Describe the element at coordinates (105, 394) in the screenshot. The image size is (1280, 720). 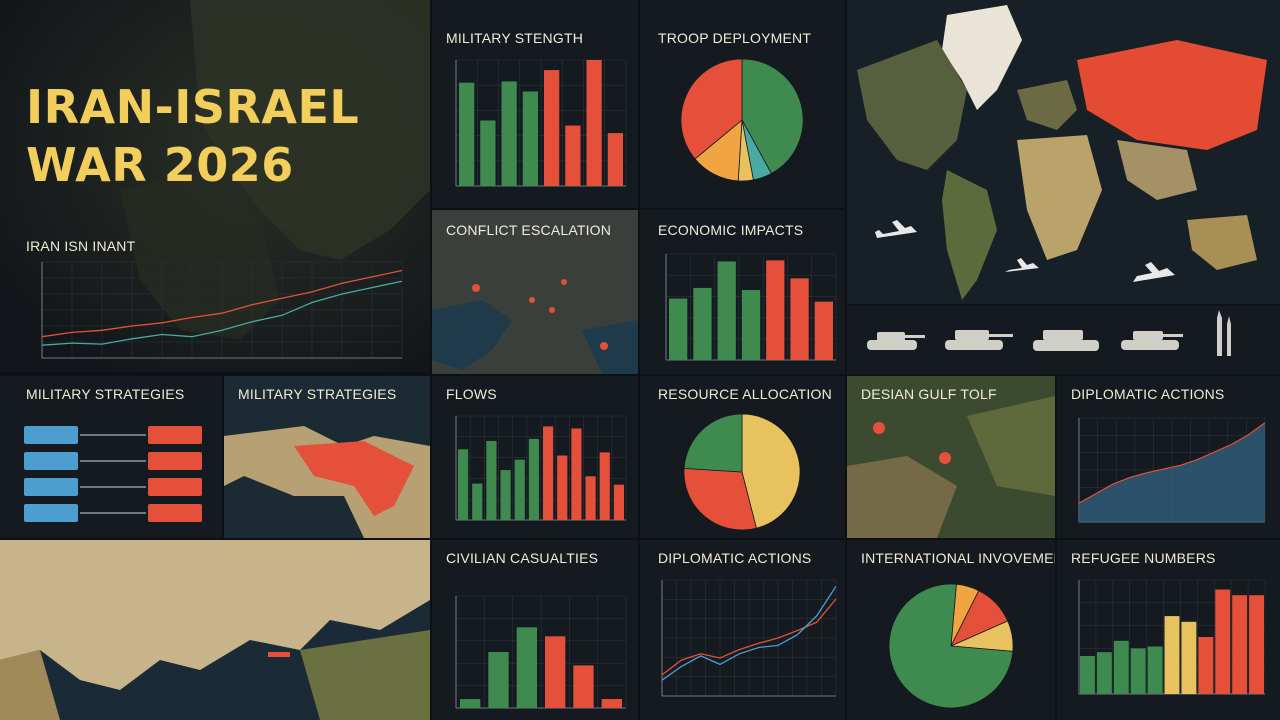
I see `panel-title-military-strategies-a: MILITARY STRATEGIES` at that location.